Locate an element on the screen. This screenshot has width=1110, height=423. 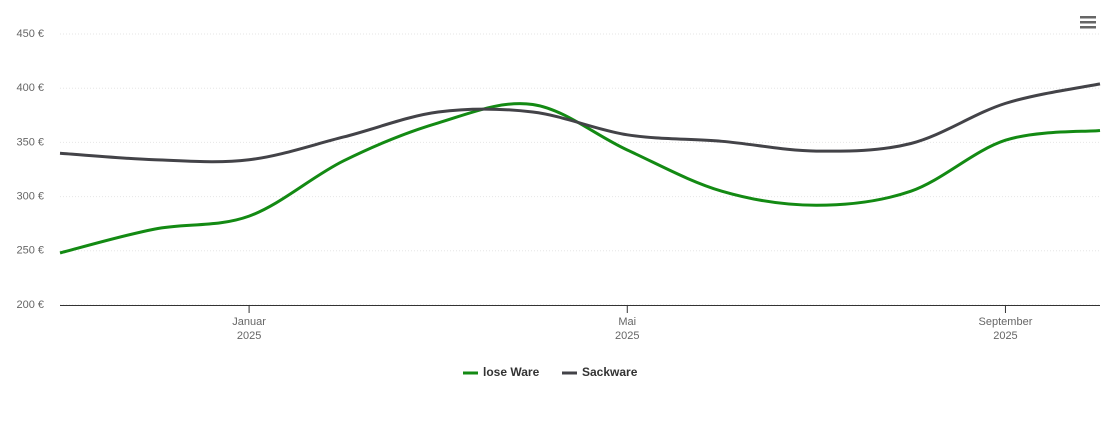
y-tick-label: 400 € is located at coordinates (30, 88).